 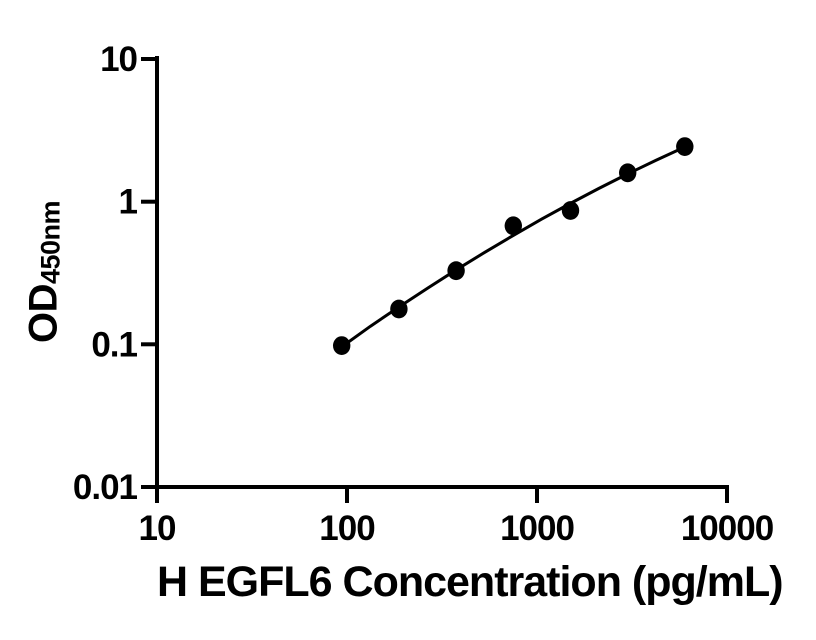 I want to click on x-tick-label: 10, so click(x=157, y=528).